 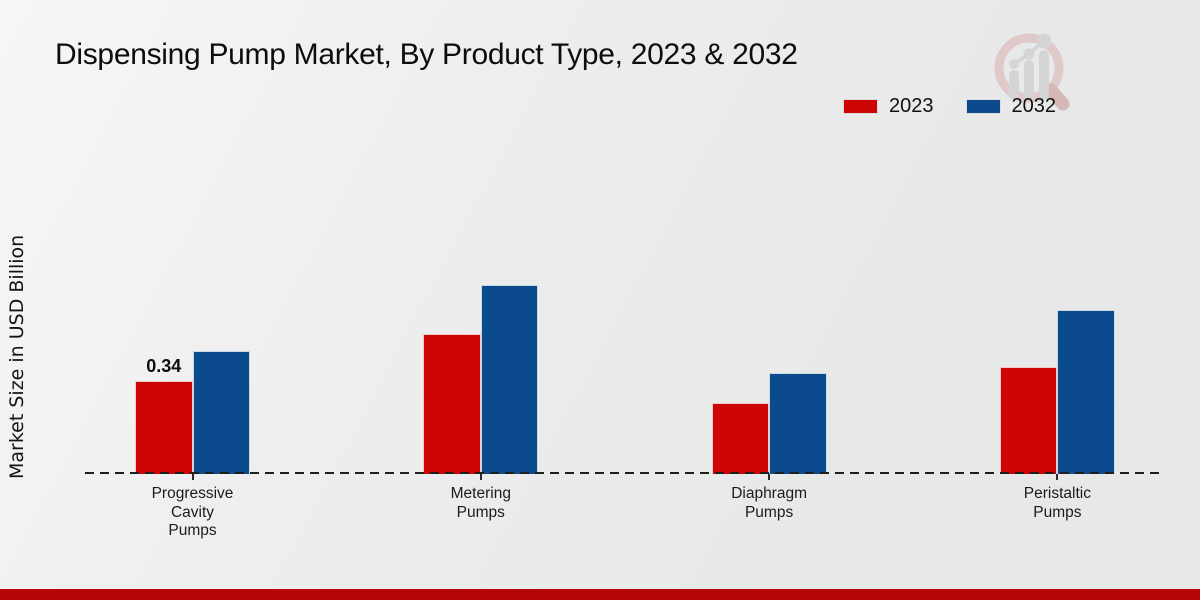 What do you see at coordinates (1032, 72) in the screenshot?
I see `magnifier-bar-chart-logo-icon` at bounding box center [1032, 72].